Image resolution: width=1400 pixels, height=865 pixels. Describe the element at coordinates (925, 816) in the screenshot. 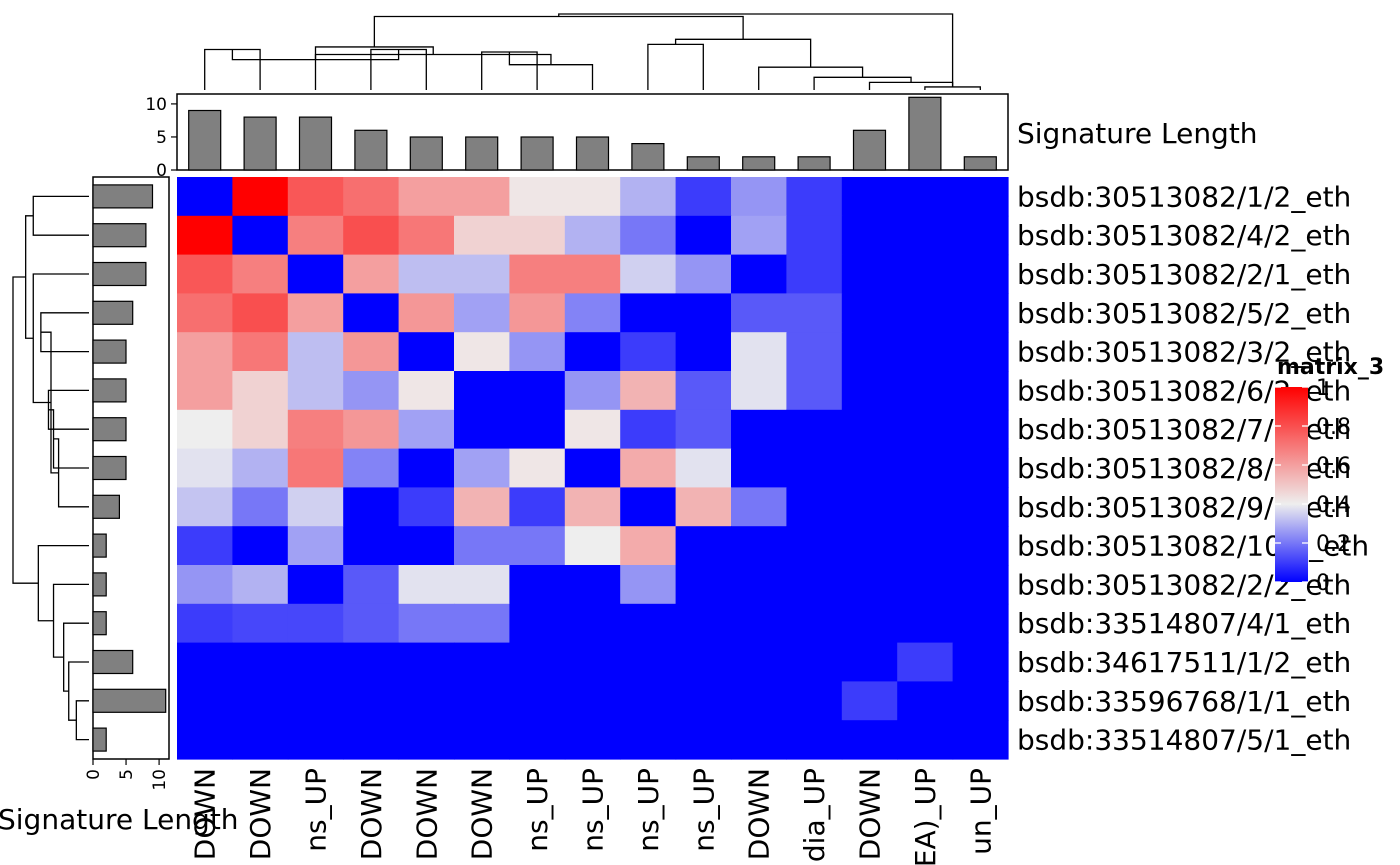

I see `column-label: EA)_UP` at that location.